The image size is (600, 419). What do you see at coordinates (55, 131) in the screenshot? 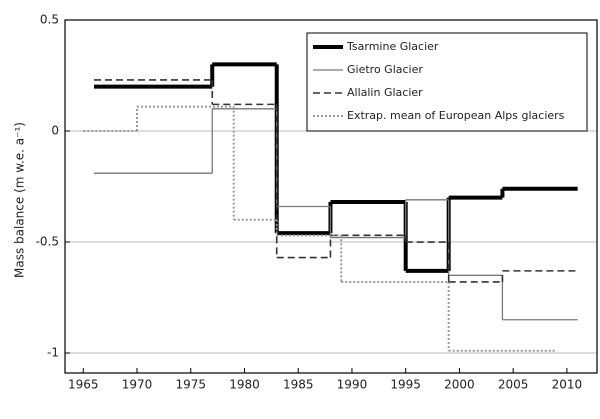
I see `y-tick-label: 0` at bounding box center [55, 131].